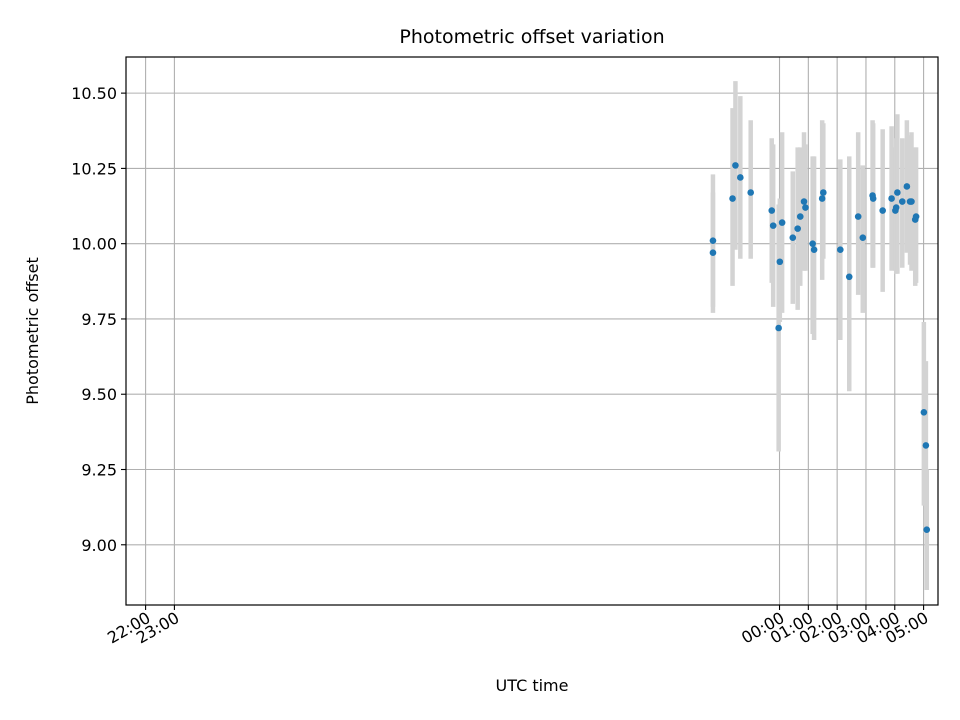 The image size is (960, 720). I want to click on y-axis-title: Photometric offset, so click(32, 331).